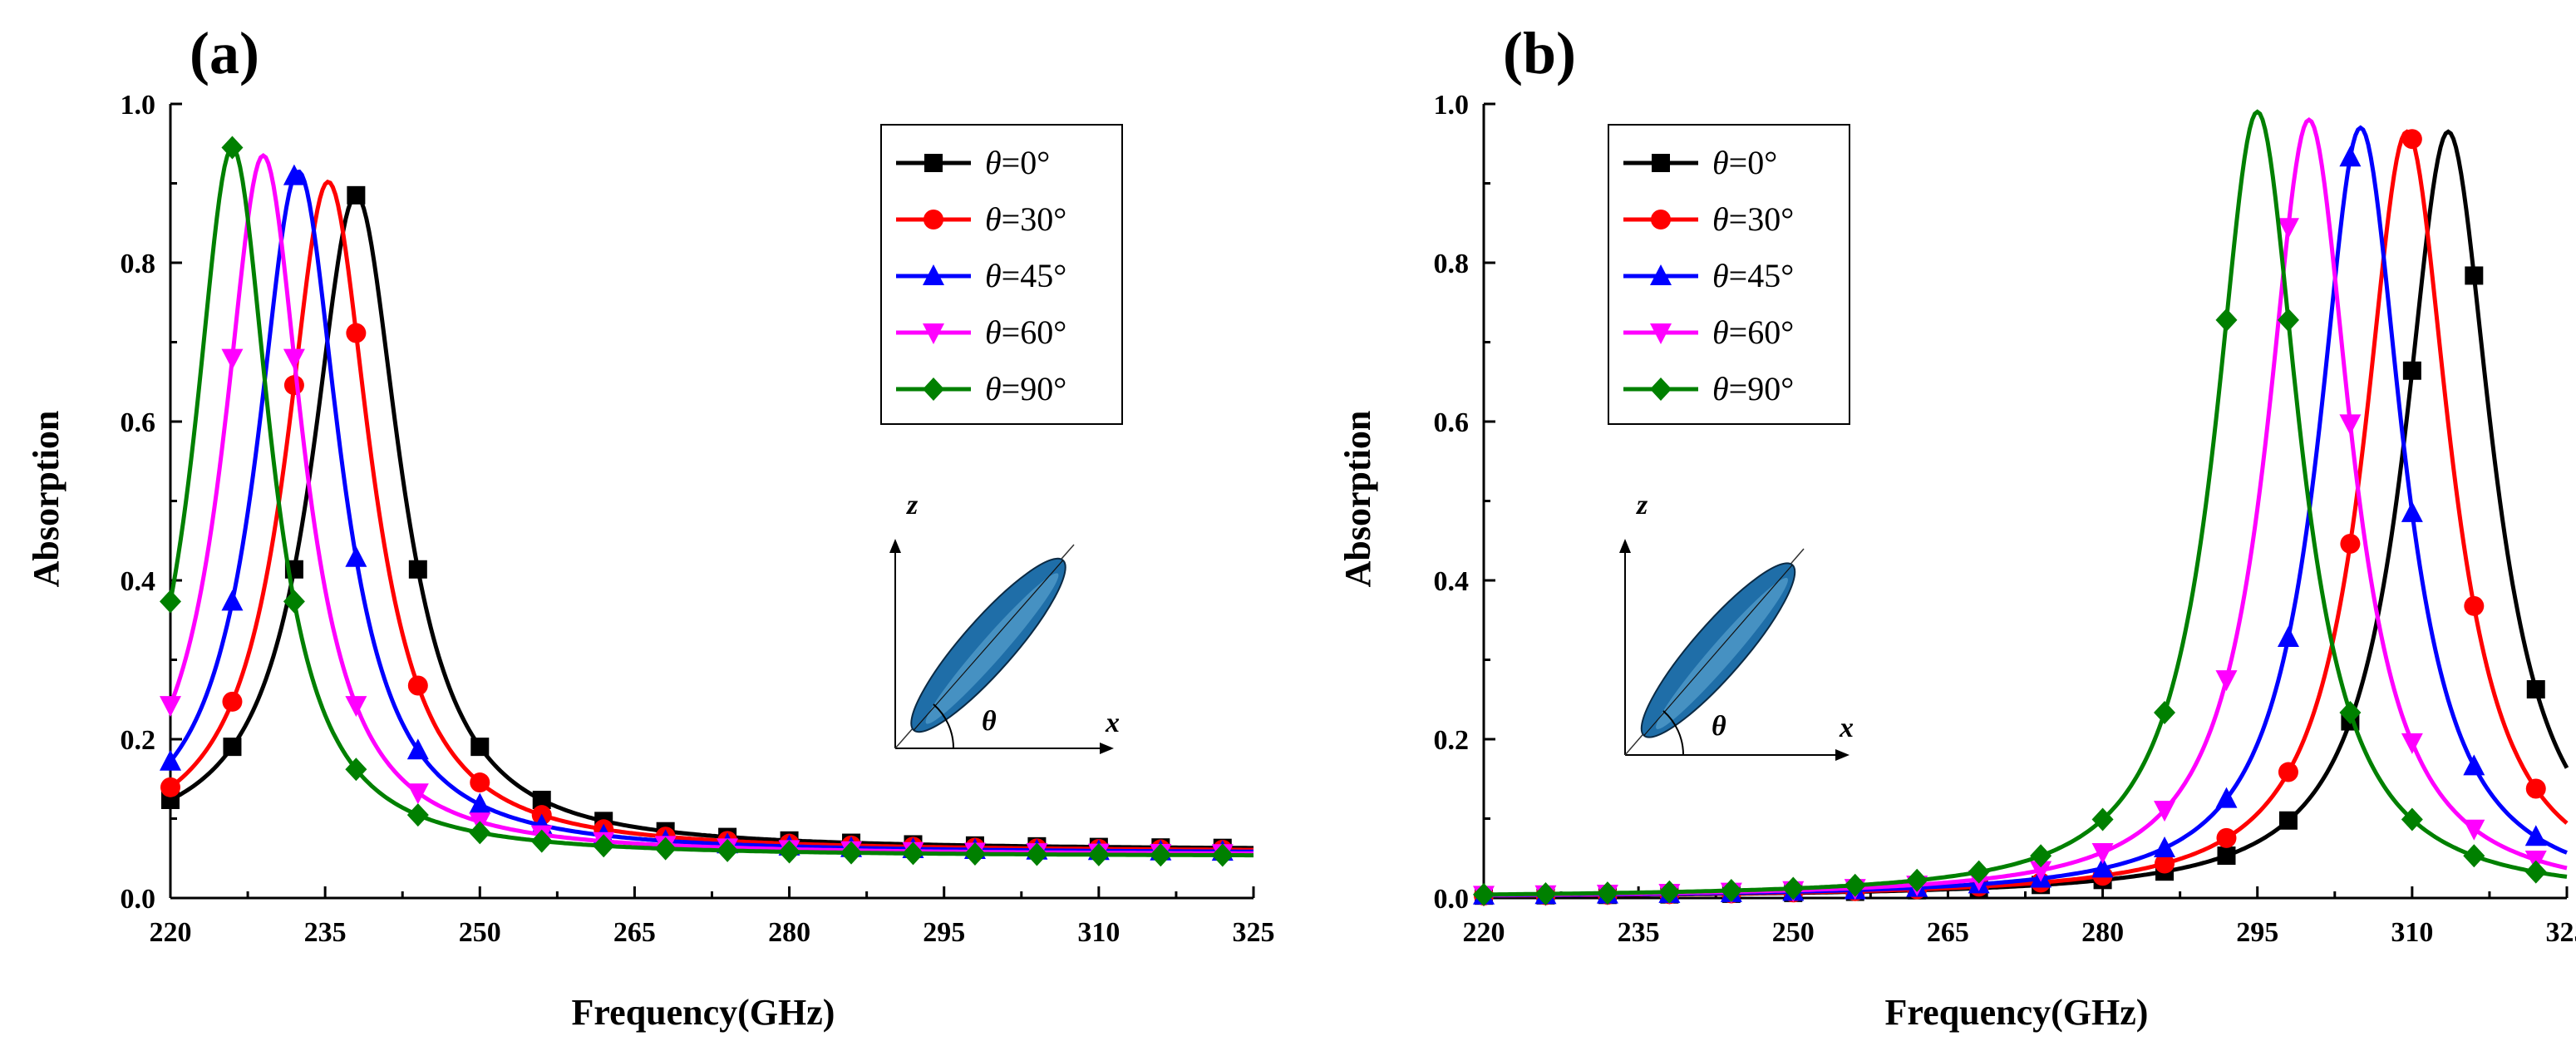  What do you see at coordinates (981, 275) in the screenshot?
I see `legend-entry: θ=45°` at bounding box center [981, 275].